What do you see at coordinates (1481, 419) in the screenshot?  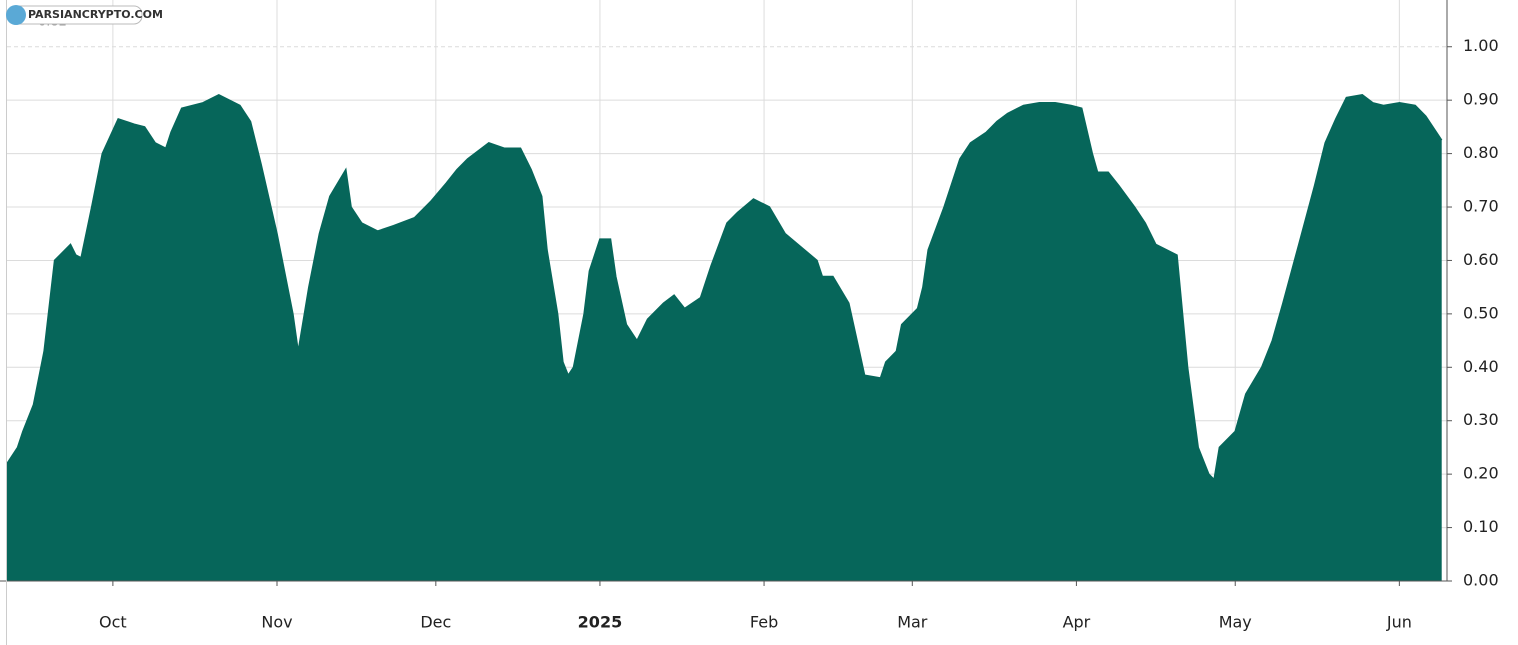 I see `y-tick-label: 0.30` at bounding box center [1481, 419].